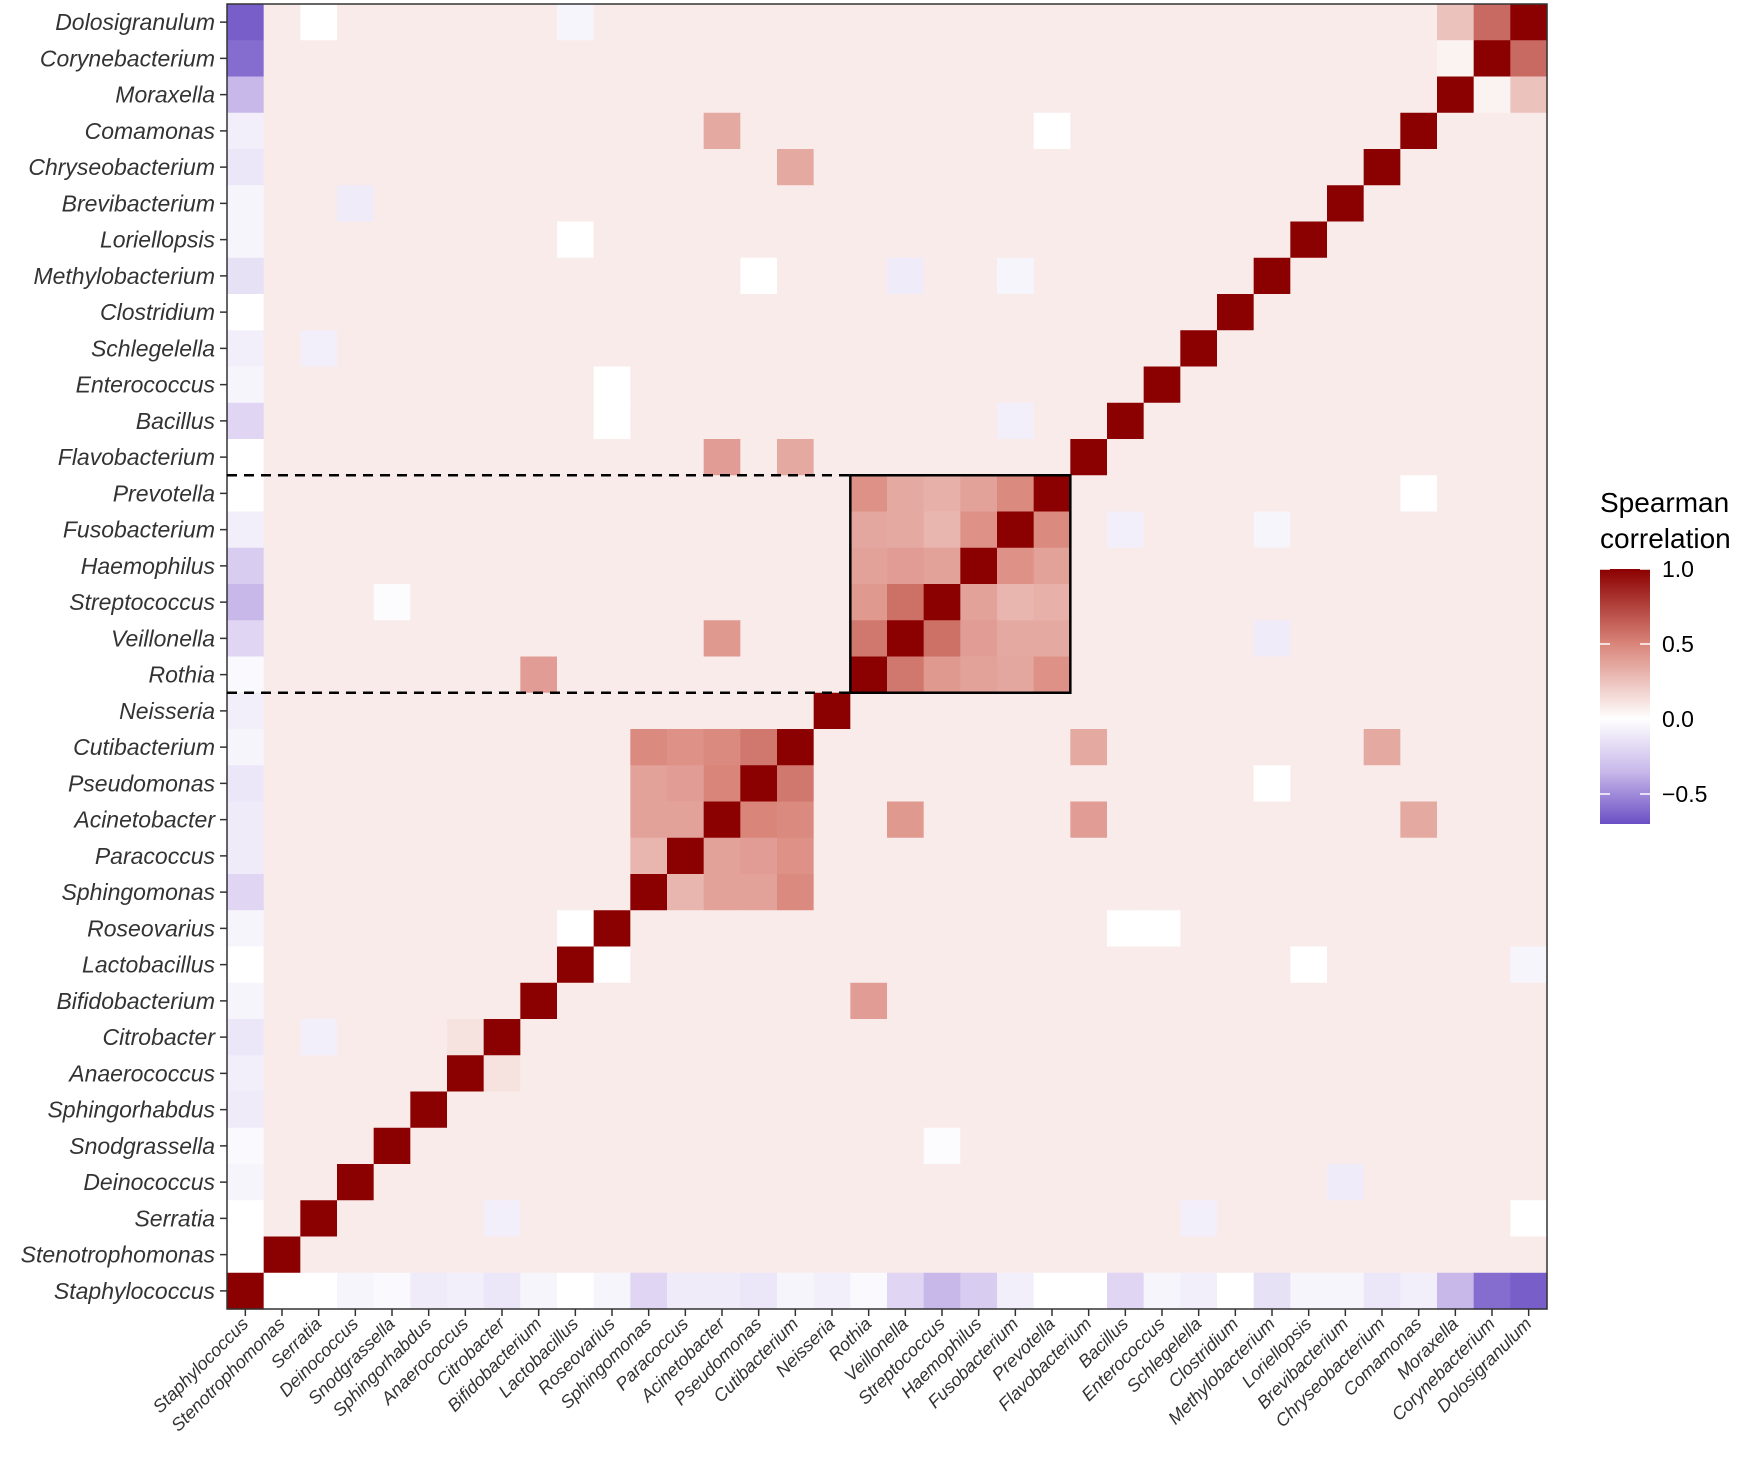 The width and height of the screenshot is (1750, 1465). I want to click on cluster-highlight, so click(649, 584).